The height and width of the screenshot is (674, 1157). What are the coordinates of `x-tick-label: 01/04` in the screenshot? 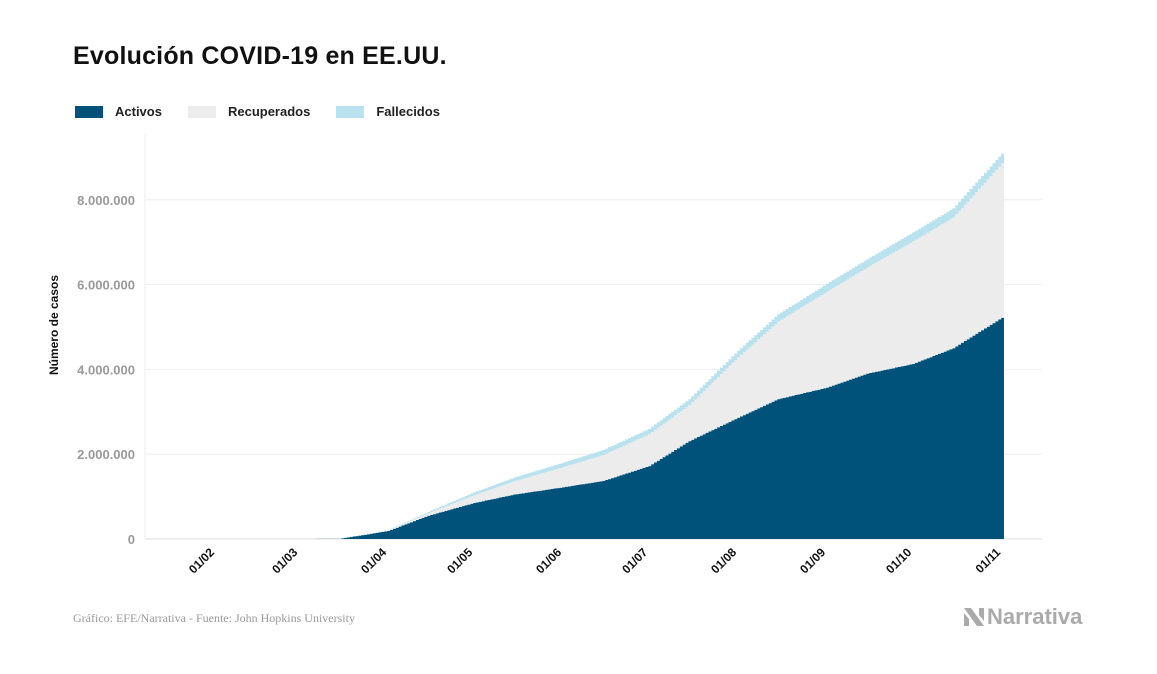 It's located at (373, 560).